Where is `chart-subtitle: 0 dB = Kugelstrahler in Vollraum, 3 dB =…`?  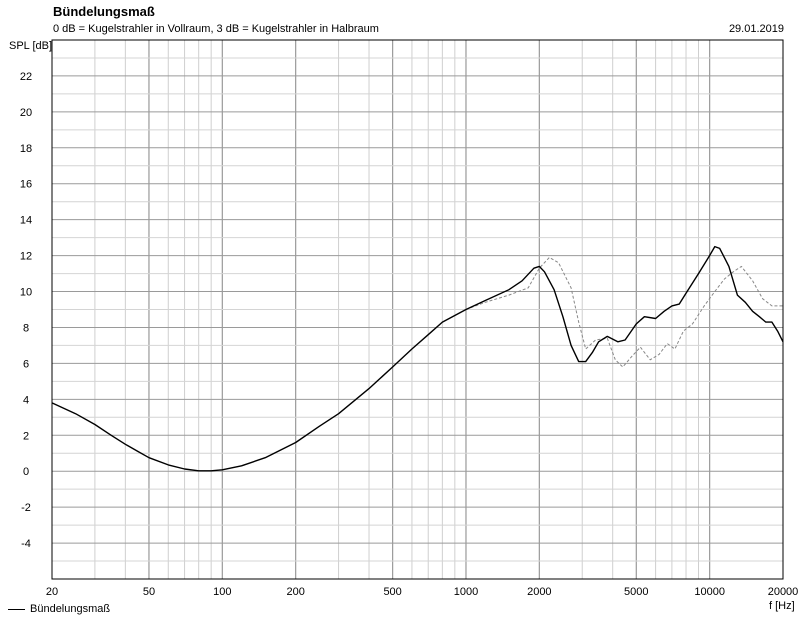
chart-subtitle: 0 dB = Kugelstrahler in Vollraum, 3 dB =… is located at coordinates (216, 29).